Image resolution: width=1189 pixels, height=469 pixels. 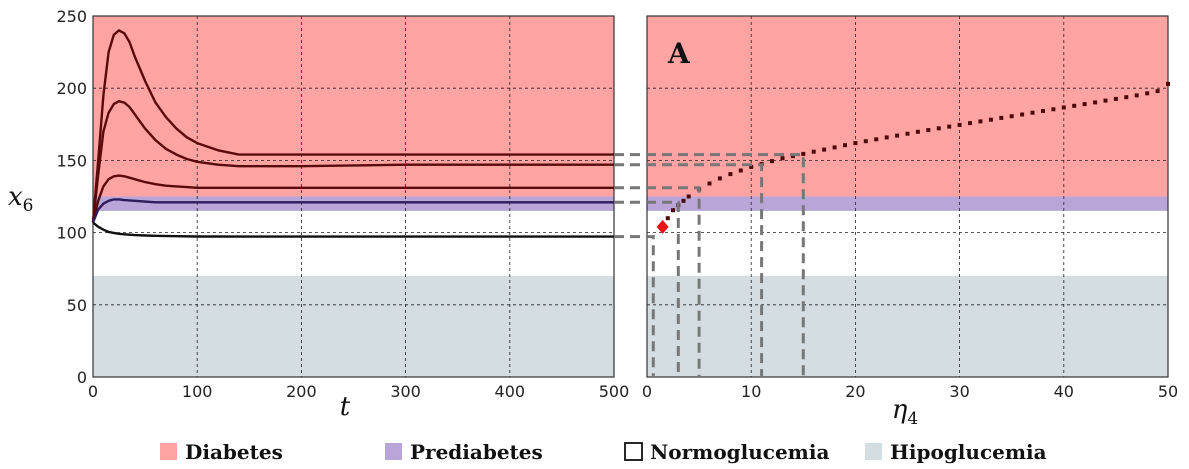 I want to click on legend-label: Hipoglucemia, so click(x=968, y=452).